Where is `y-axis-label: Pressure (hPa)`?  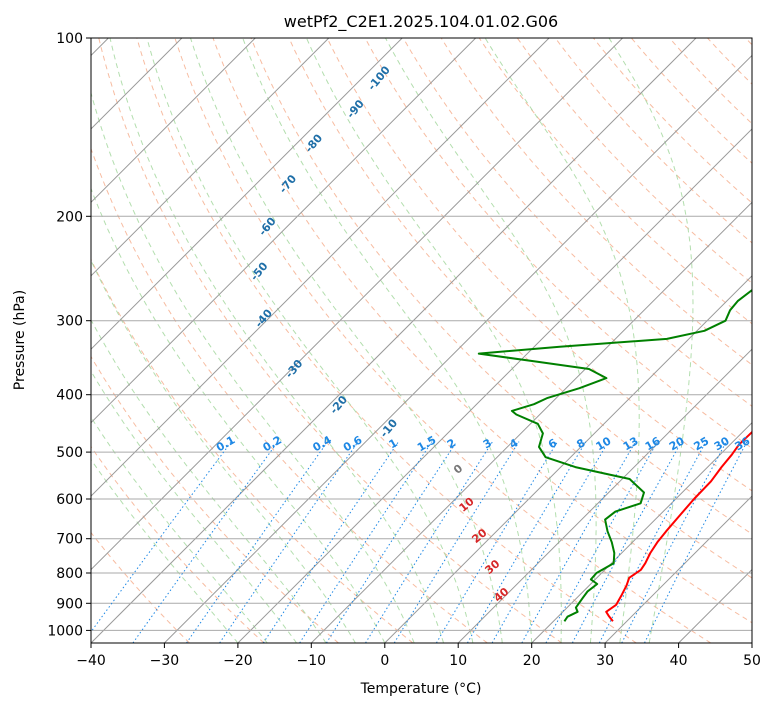 y-axis-label: Pressure (hPa) is located at coordinates (20, 340).